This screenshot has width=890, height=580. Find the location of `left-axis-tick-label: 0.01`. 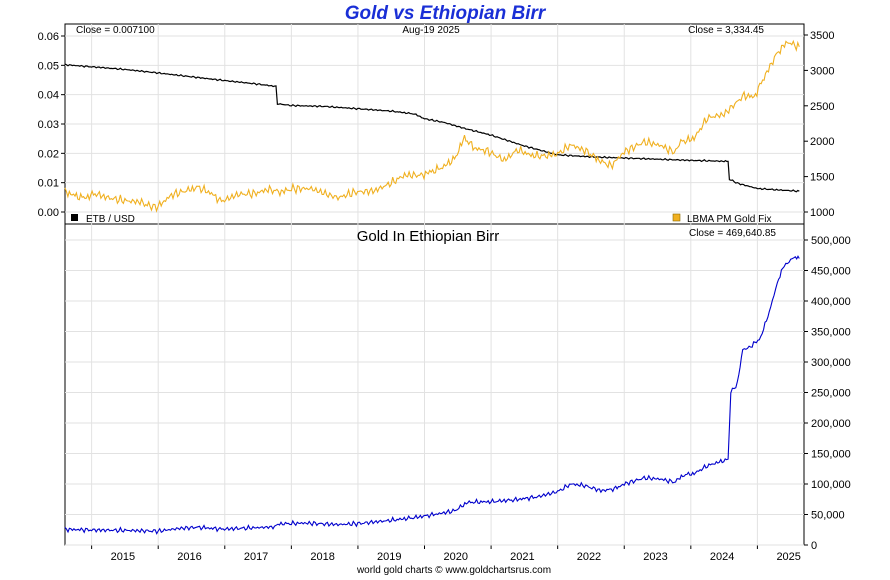

left-axis-tick-label: 0.01 is located at coordinates (48, 184).